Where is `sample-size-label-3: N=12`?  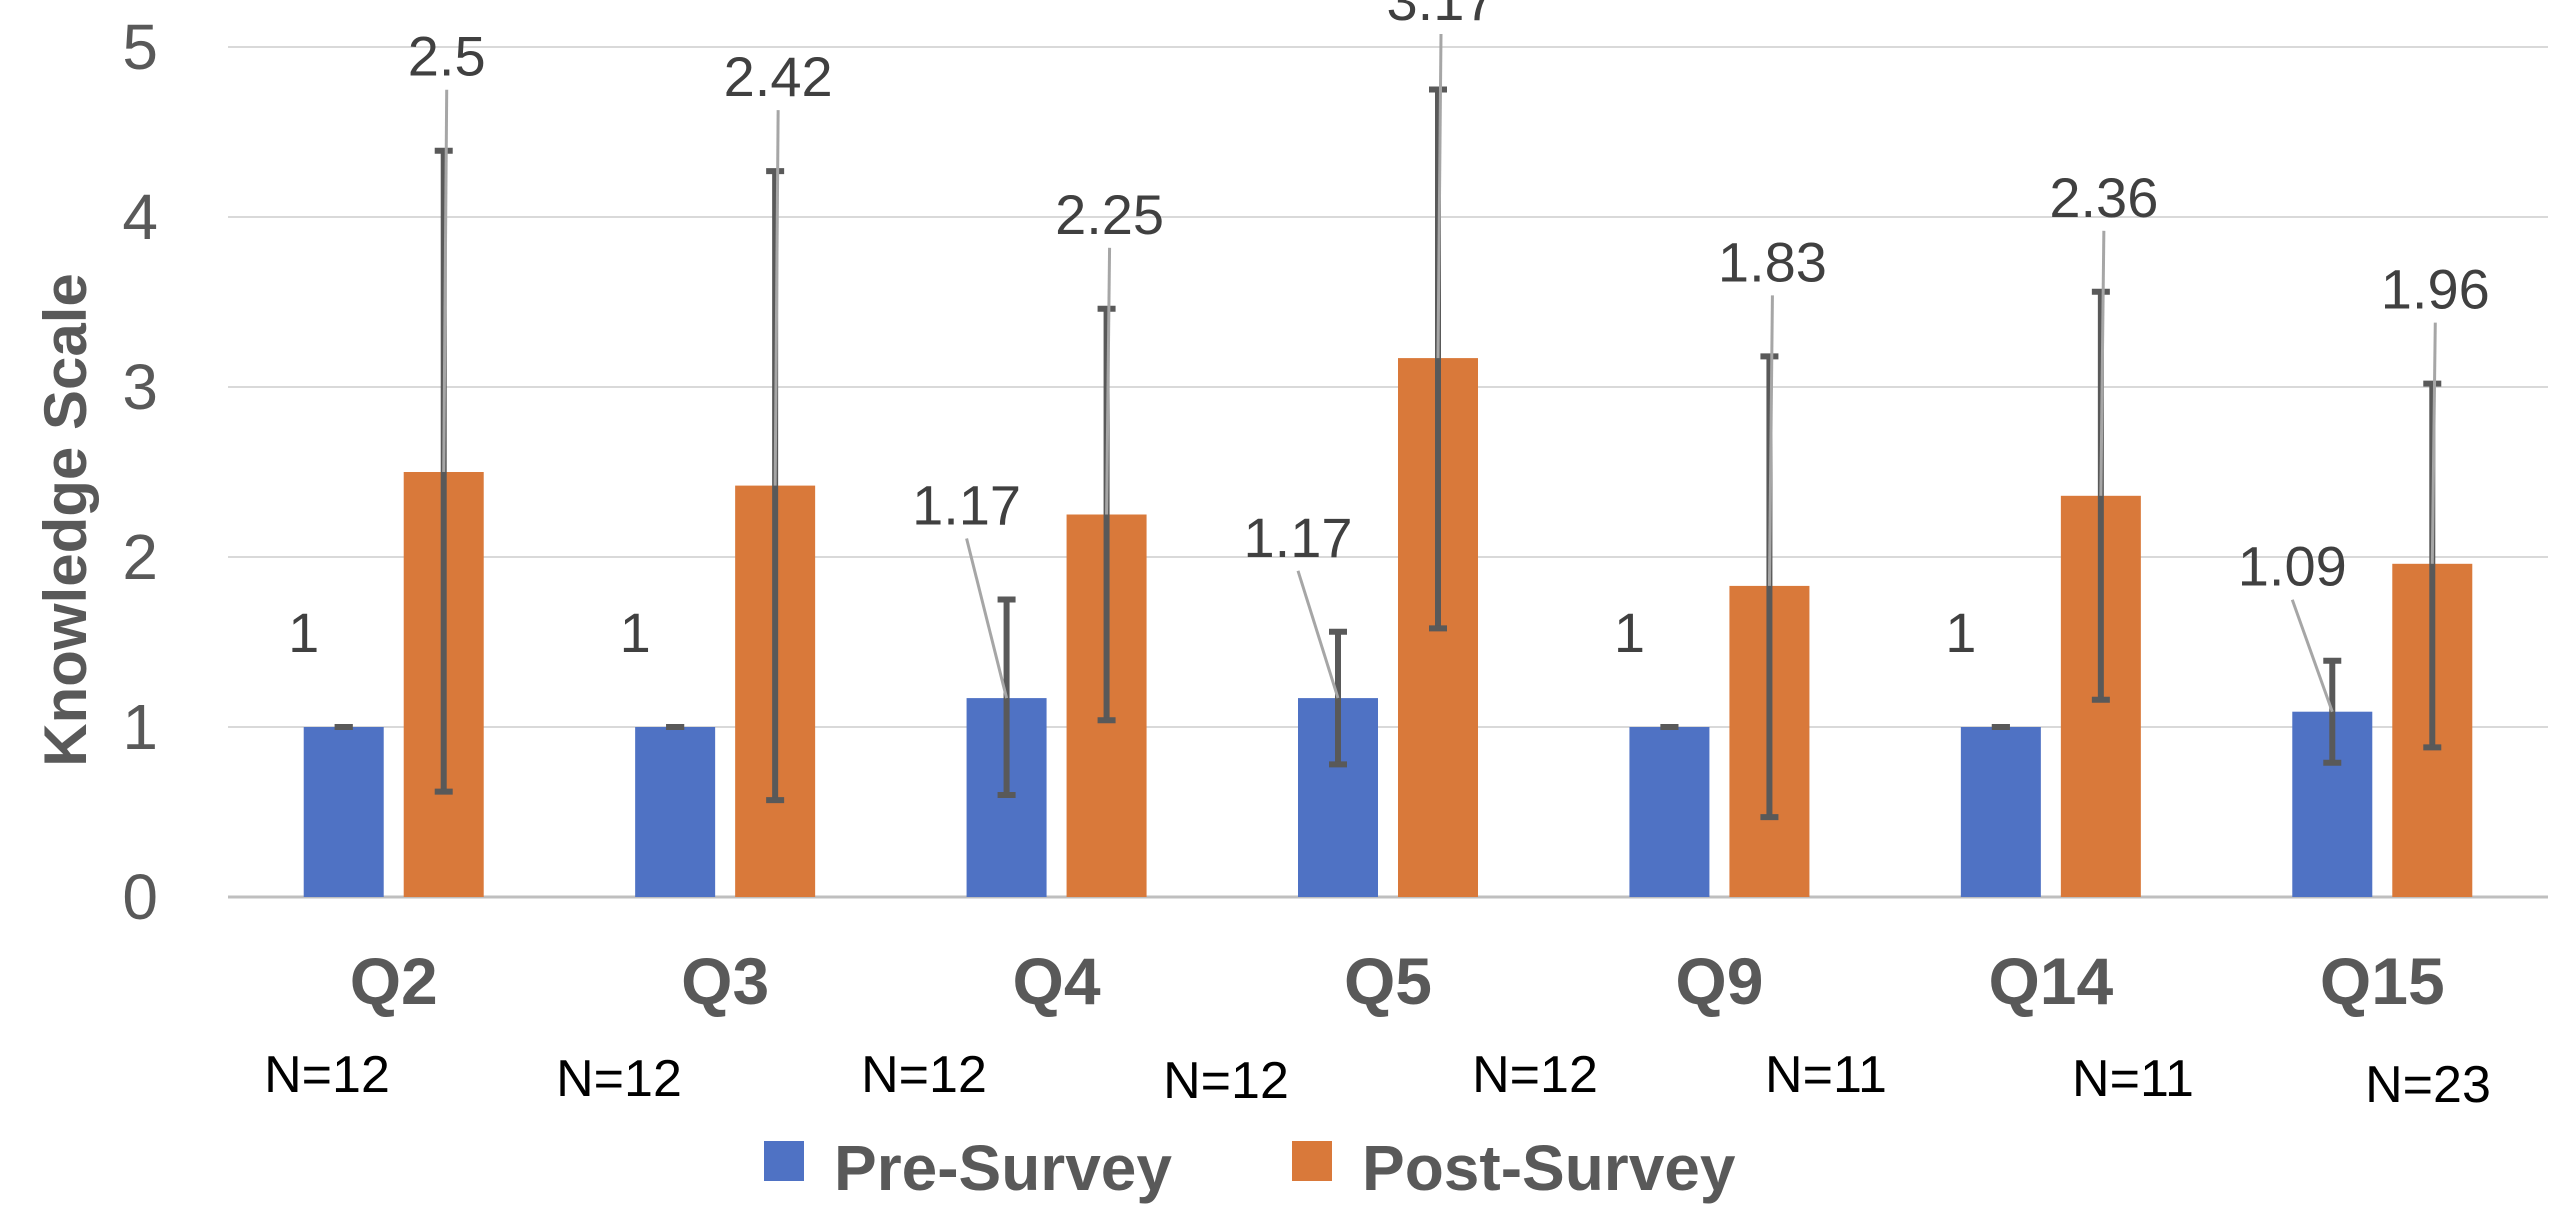
sample-size-label-3: N=12 is located at coordinates (924, 1075).